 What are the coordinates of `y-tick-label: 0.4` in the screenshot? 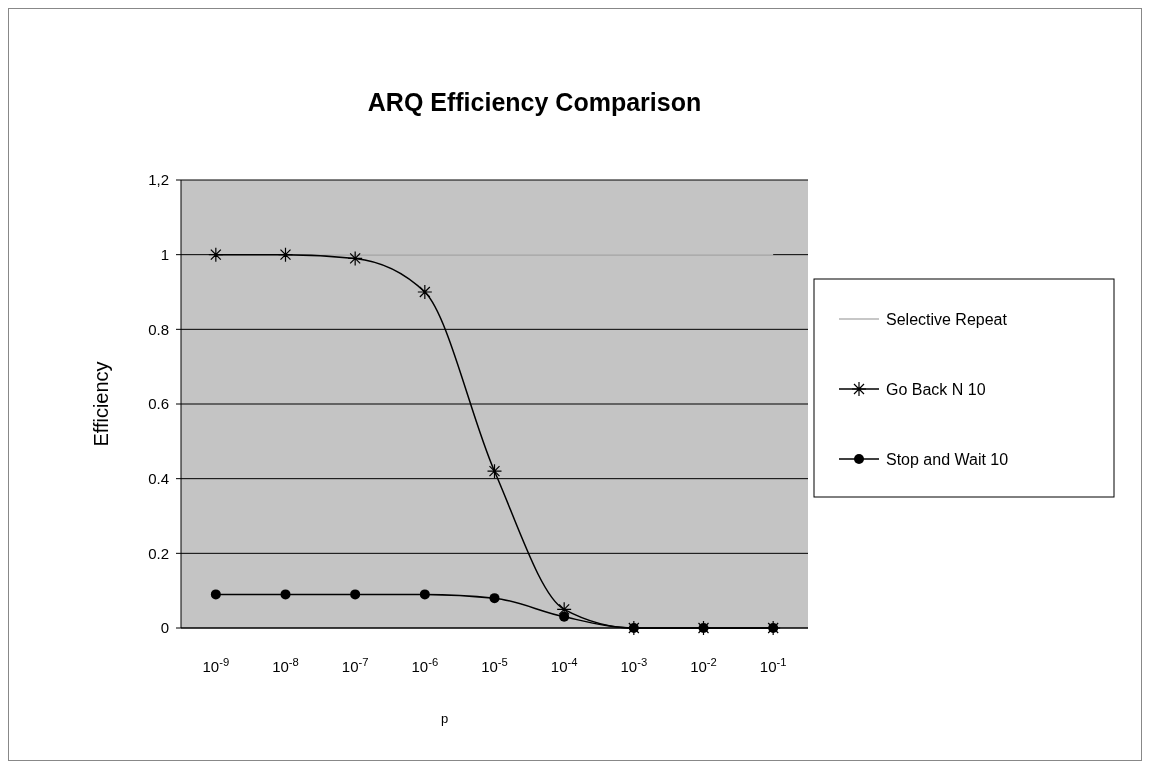 It's located at (158, 478).